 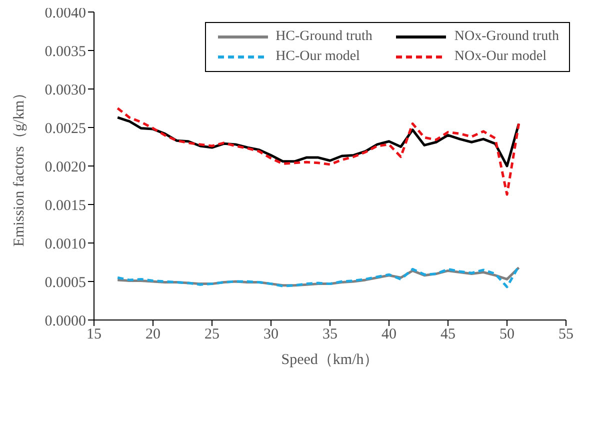 What do you see at coordinates (330, 360) in the screenshot?
I see `x-axis-title: Speed（km/h）` at bounding box center [330, 360].